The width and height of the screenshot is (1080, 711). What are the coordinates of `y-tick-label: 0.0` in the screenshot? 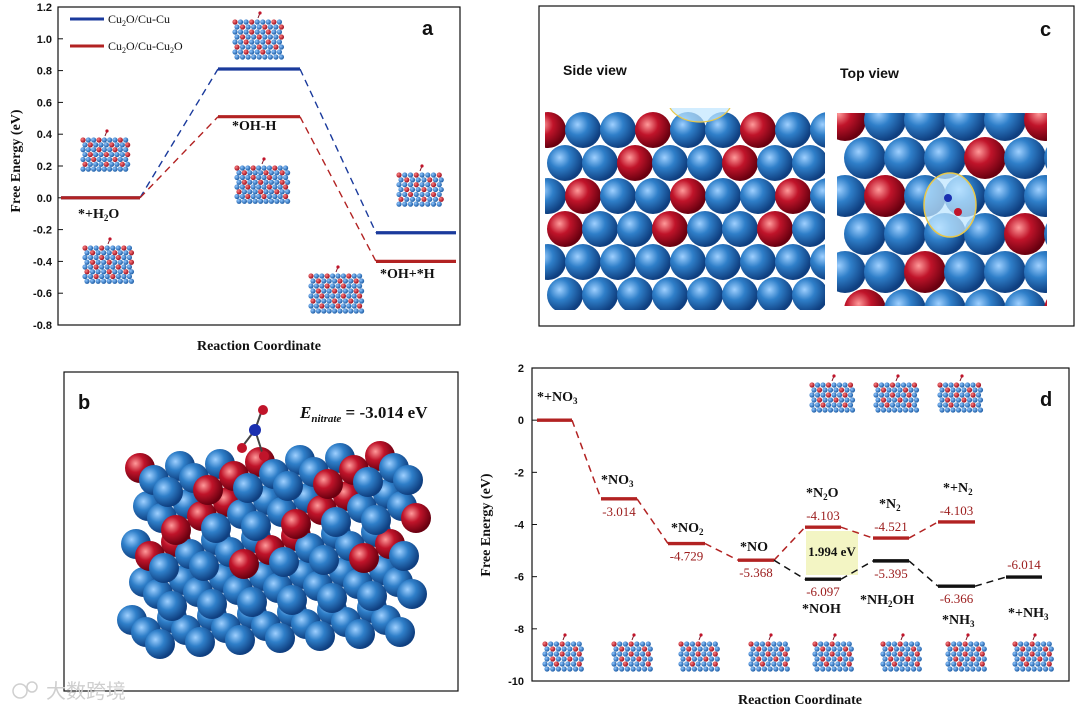 It's located at (44, 199).